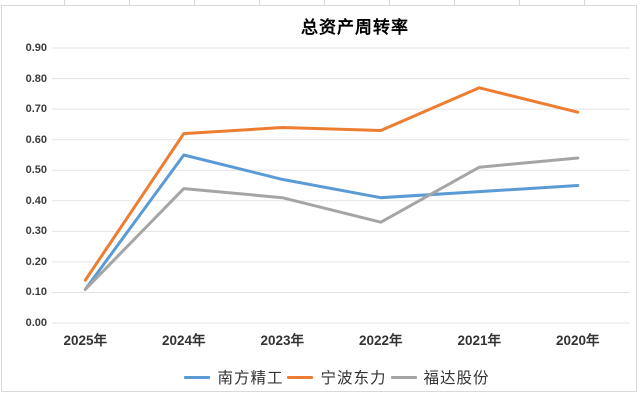 This screenshot has height=405, width=640. I want to click on x-tick-label: 2022年, so click(380, 340).